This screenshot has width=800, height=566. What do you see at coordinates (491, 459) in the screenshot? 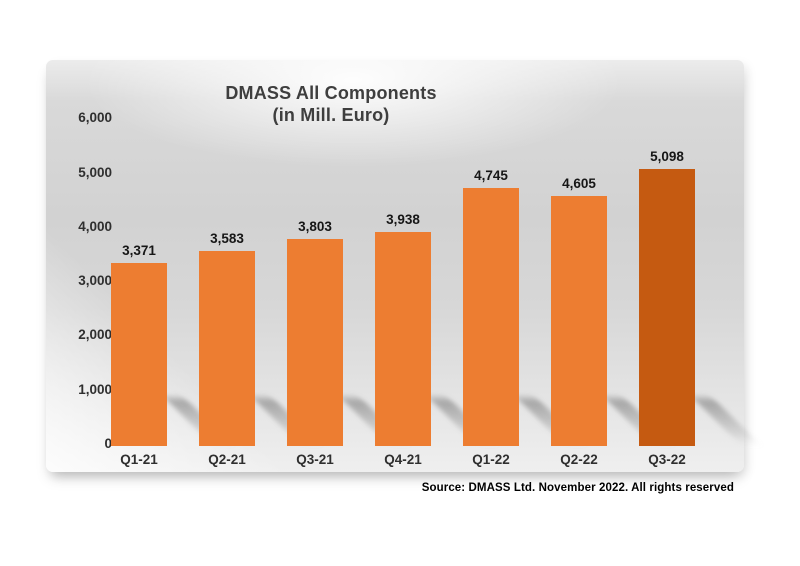
I see `x-axis-category-label: Q1-22` at bounding box center [491, 459].